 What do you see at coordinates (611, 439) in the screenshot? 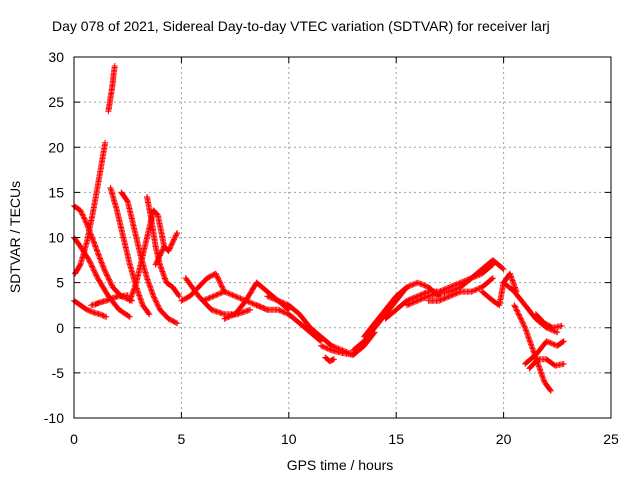
I see `x-tick-label: 25` at bounding box center [611, 439].